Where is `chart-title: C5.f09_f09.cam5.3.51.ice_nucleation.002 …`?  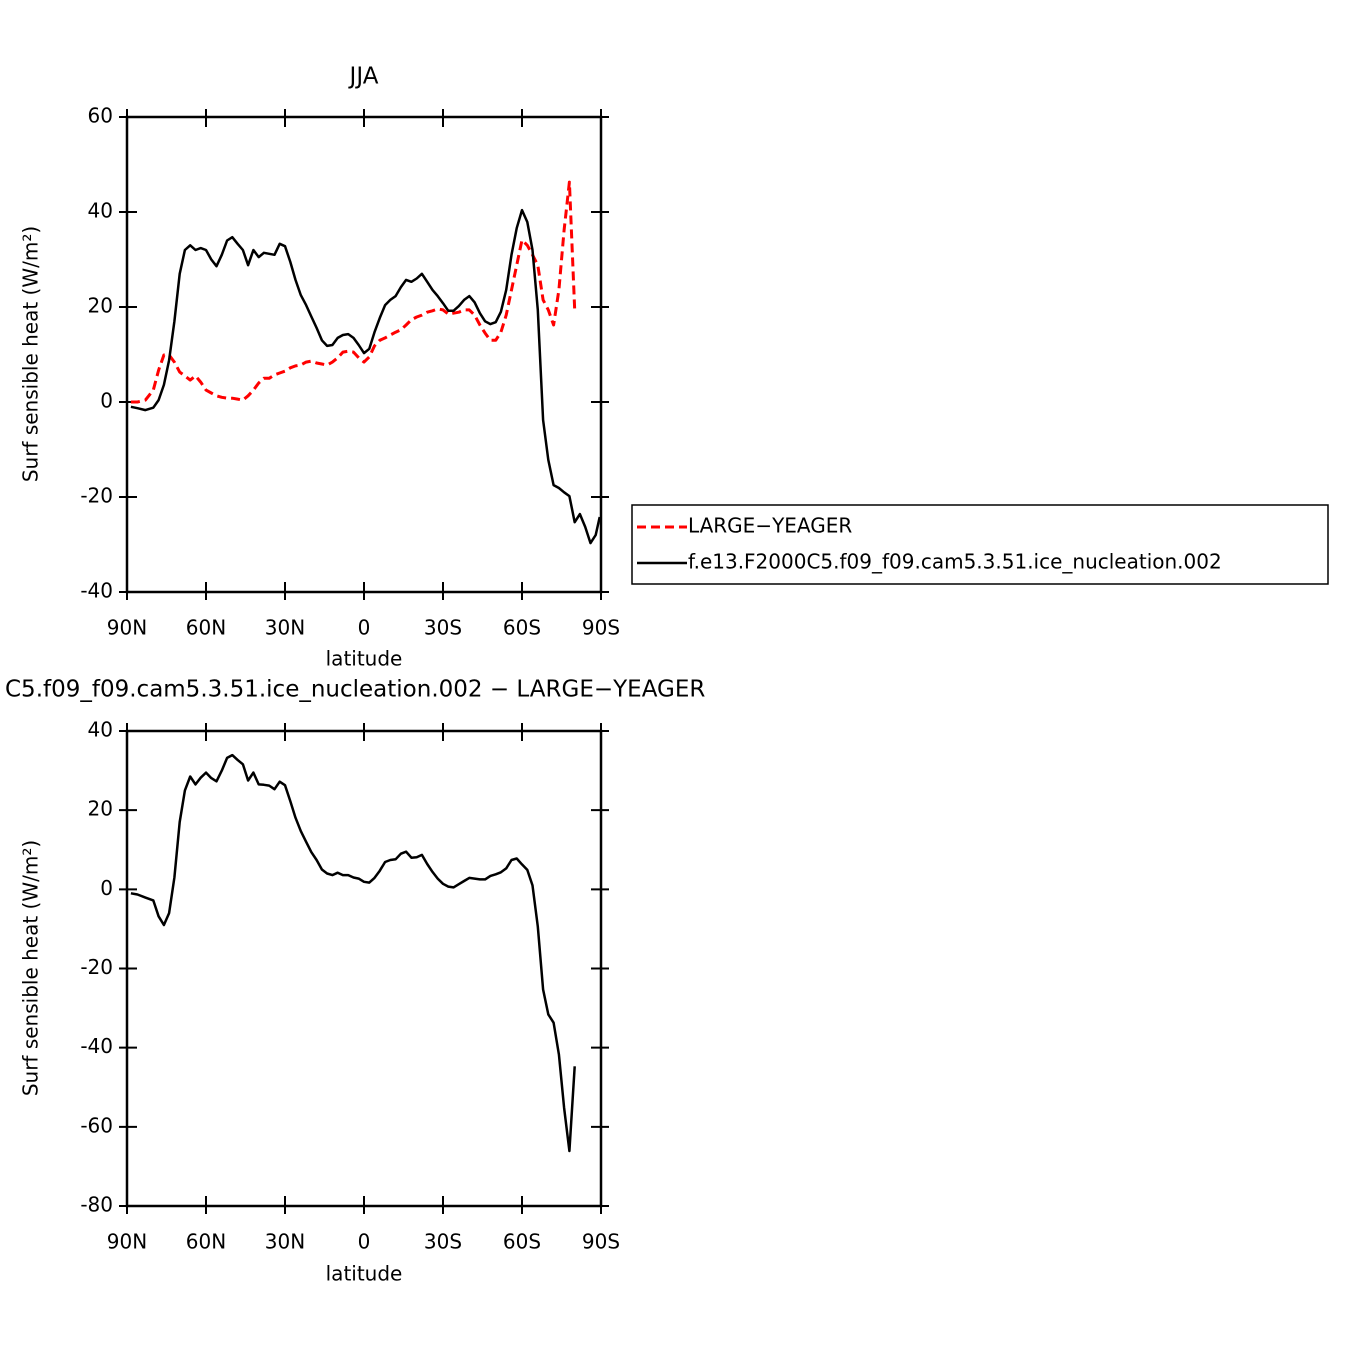
chart-title: C5.f09_f09.cam5.3.51.ice_nucleation.002 … is located at coordinates (355, 690).